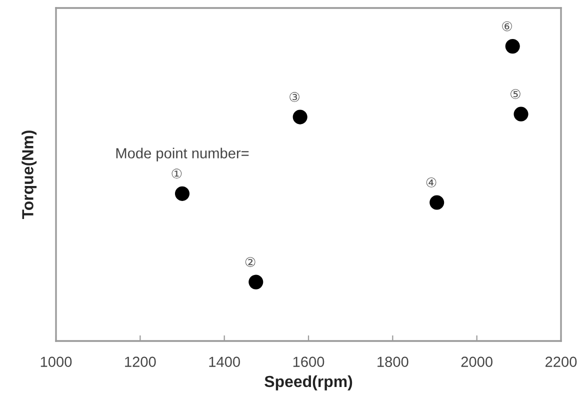  I want to click on annotation: ③, so click(295, 97).